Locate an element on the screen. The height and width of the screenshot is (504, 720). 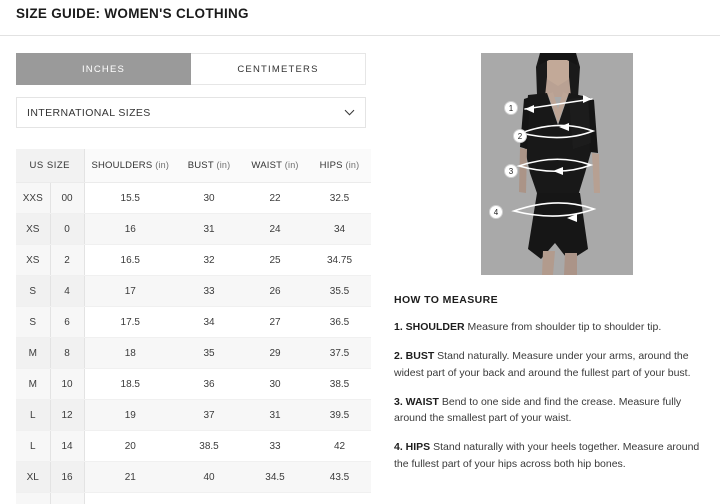
measurement-badge-shoulder: 1 is located at coordinates (511, 108).